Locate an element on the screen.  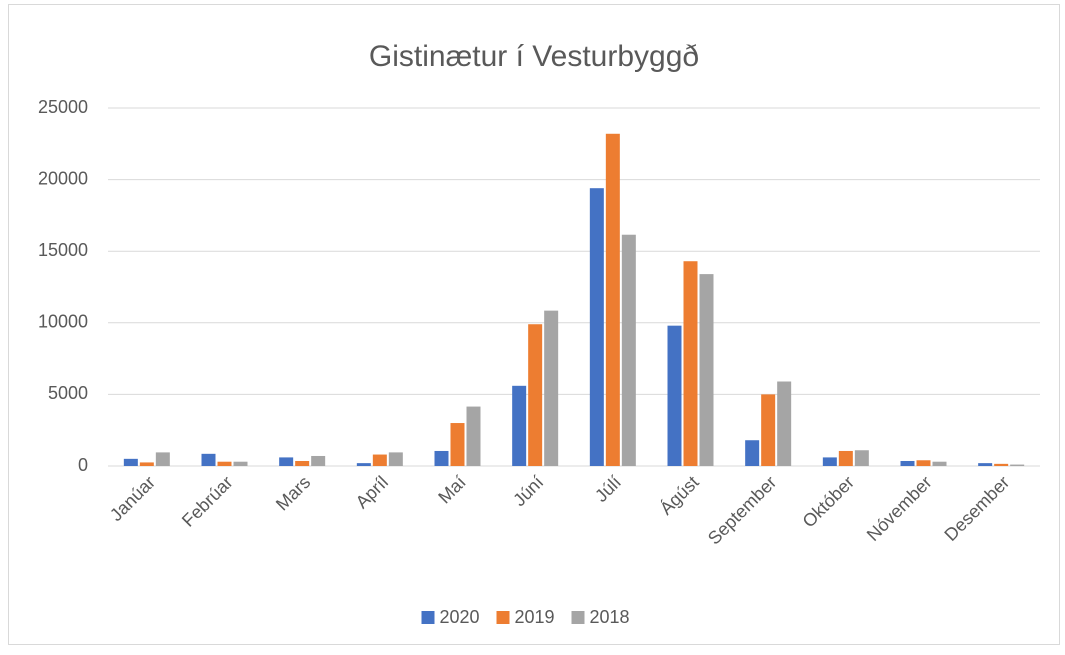
y-tick-label: 25000 is located at coordinates (63, 107).